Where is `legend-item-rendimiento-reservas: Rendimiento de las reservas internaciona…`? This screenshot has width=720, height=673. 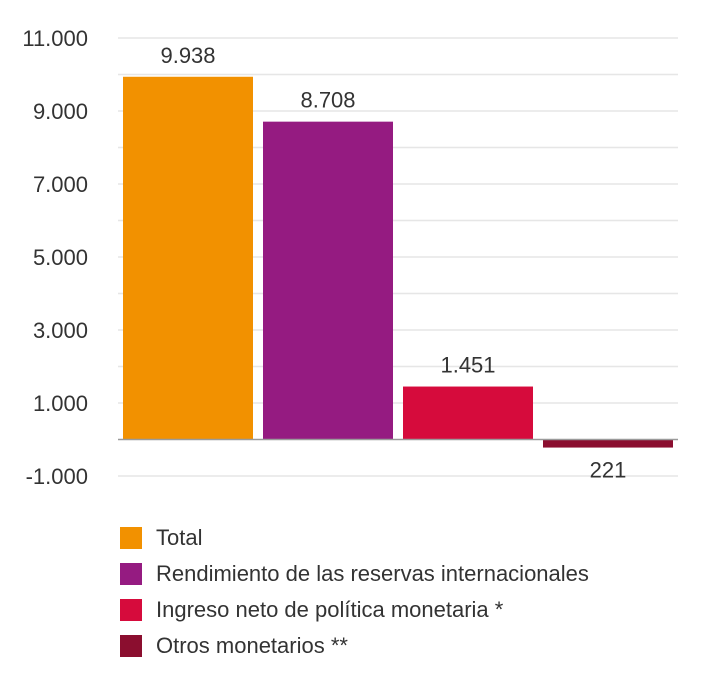 legend-item-rendimiento-reservas: Rendimiento de las reservas internaciona… is located at coordinates (354, 574).